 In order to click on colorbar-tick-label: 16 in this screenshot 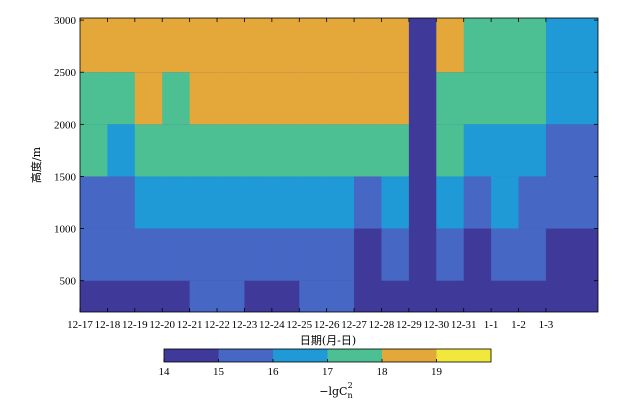, I will do `click(274, 372)`.